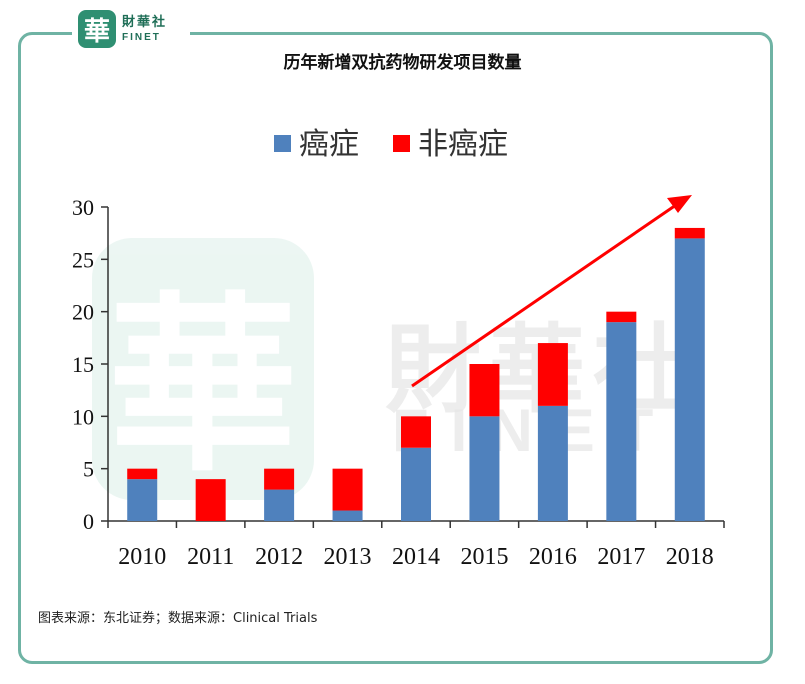  I want to click on logo-text: 財華社 FINET, so click(144, 29).